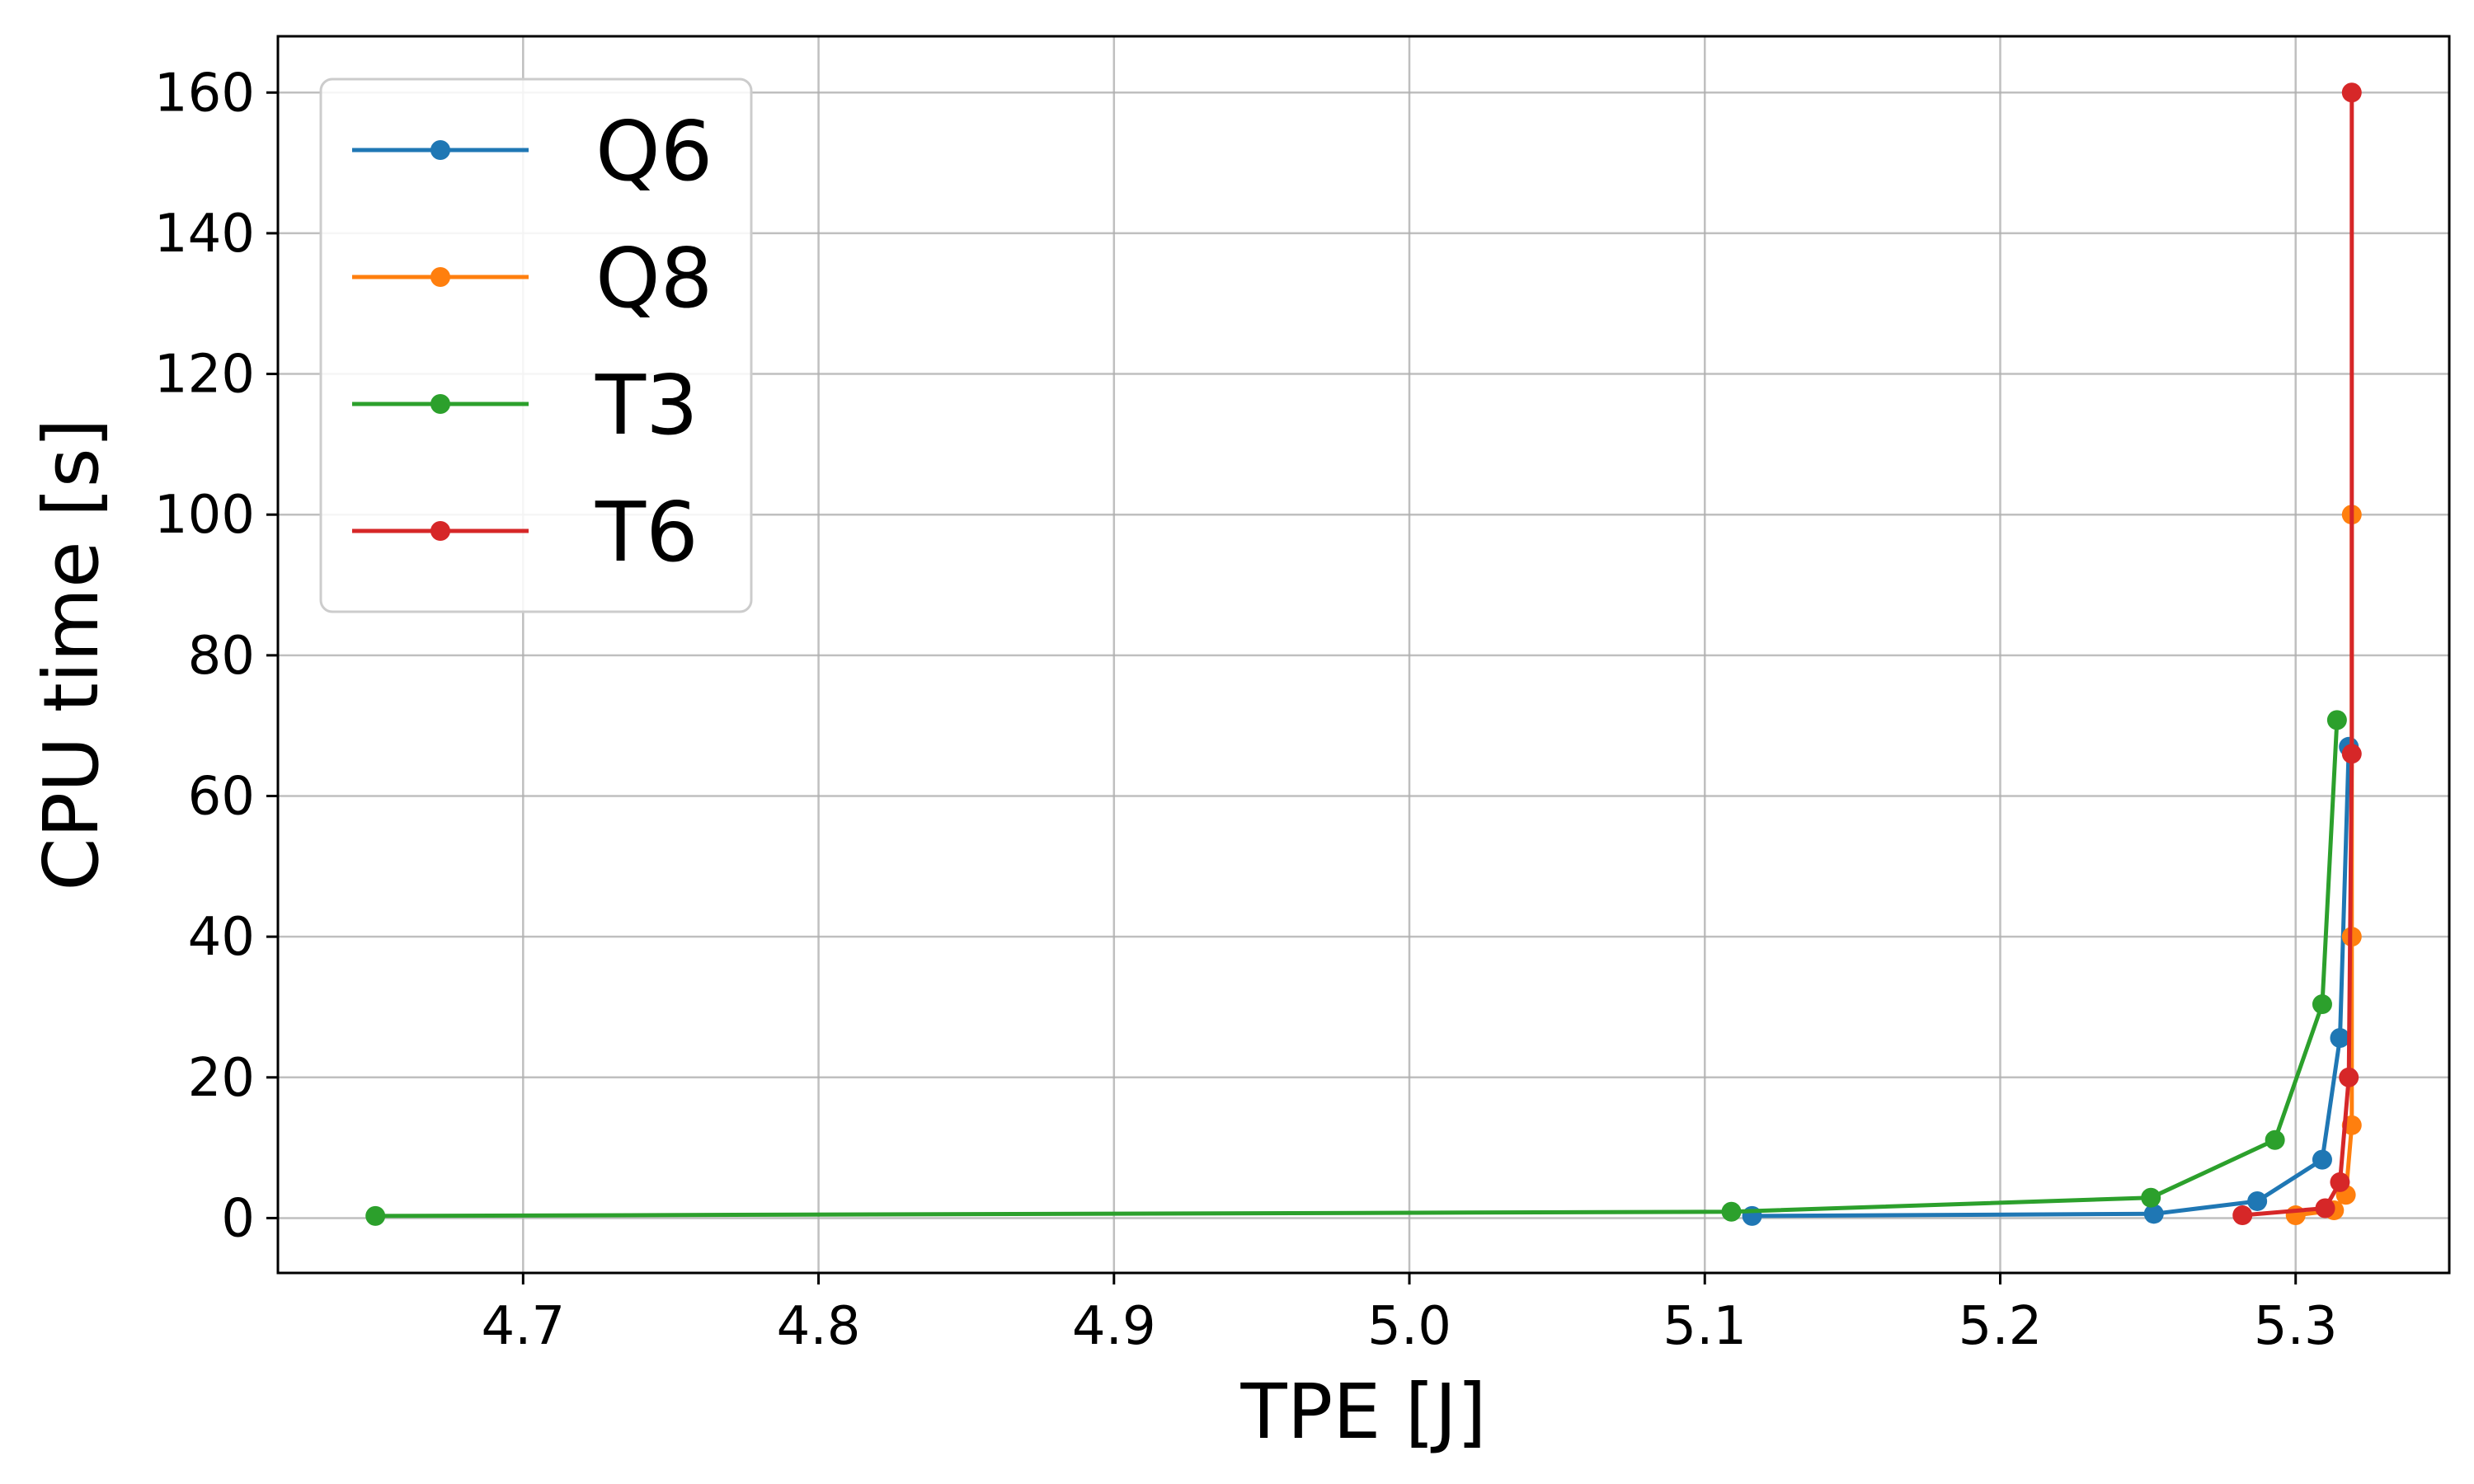 The height and width of the screenshot is (1484, 2474). Describe the element at coordinates (221, 1078) in the screenshot. I see `y-tick-label: 20` at that location.